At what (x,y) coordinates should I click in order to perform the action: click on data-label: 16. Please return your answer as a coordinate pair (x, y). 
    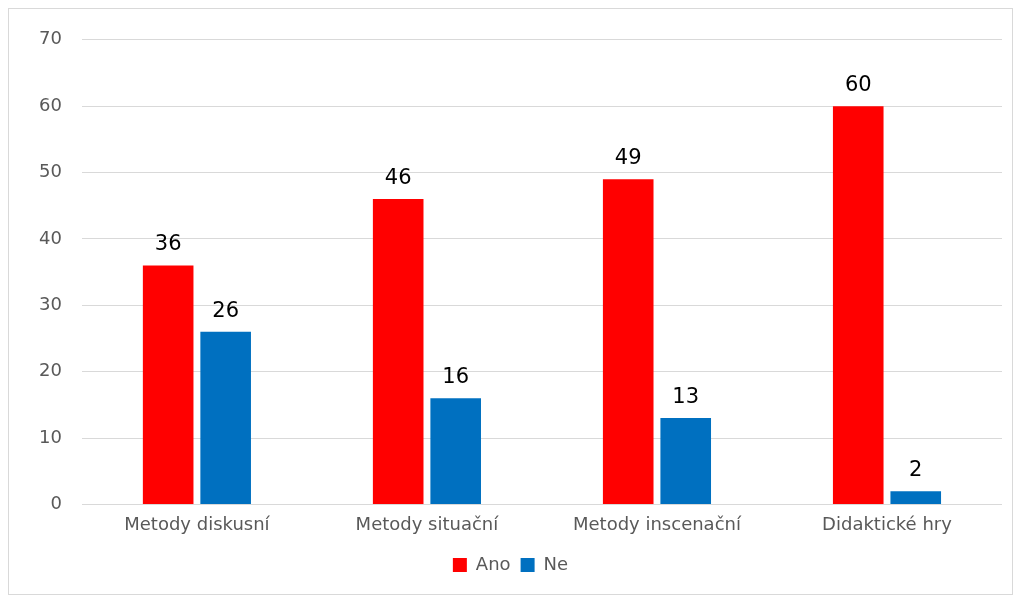
    Looking at the image, I should click on (456, 376).